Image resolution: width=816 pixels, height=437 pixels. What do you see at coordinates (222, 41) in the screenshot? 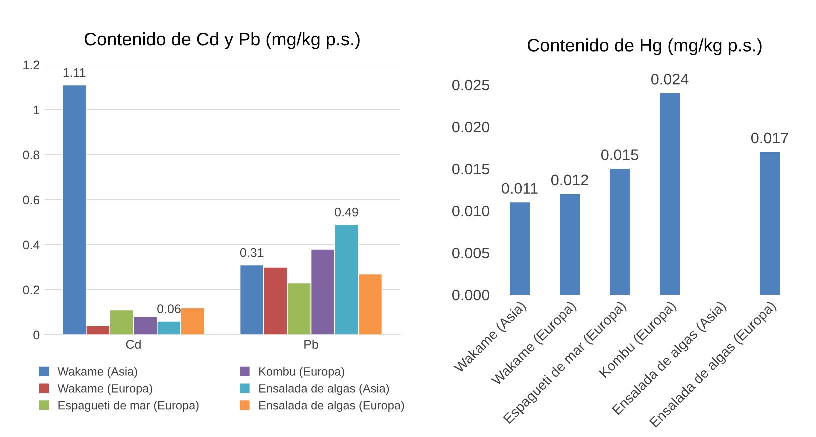
I see `chart-title: Contenido de Cd y Pb (mg/kg p.s.)` at bounding box center [222, 41].